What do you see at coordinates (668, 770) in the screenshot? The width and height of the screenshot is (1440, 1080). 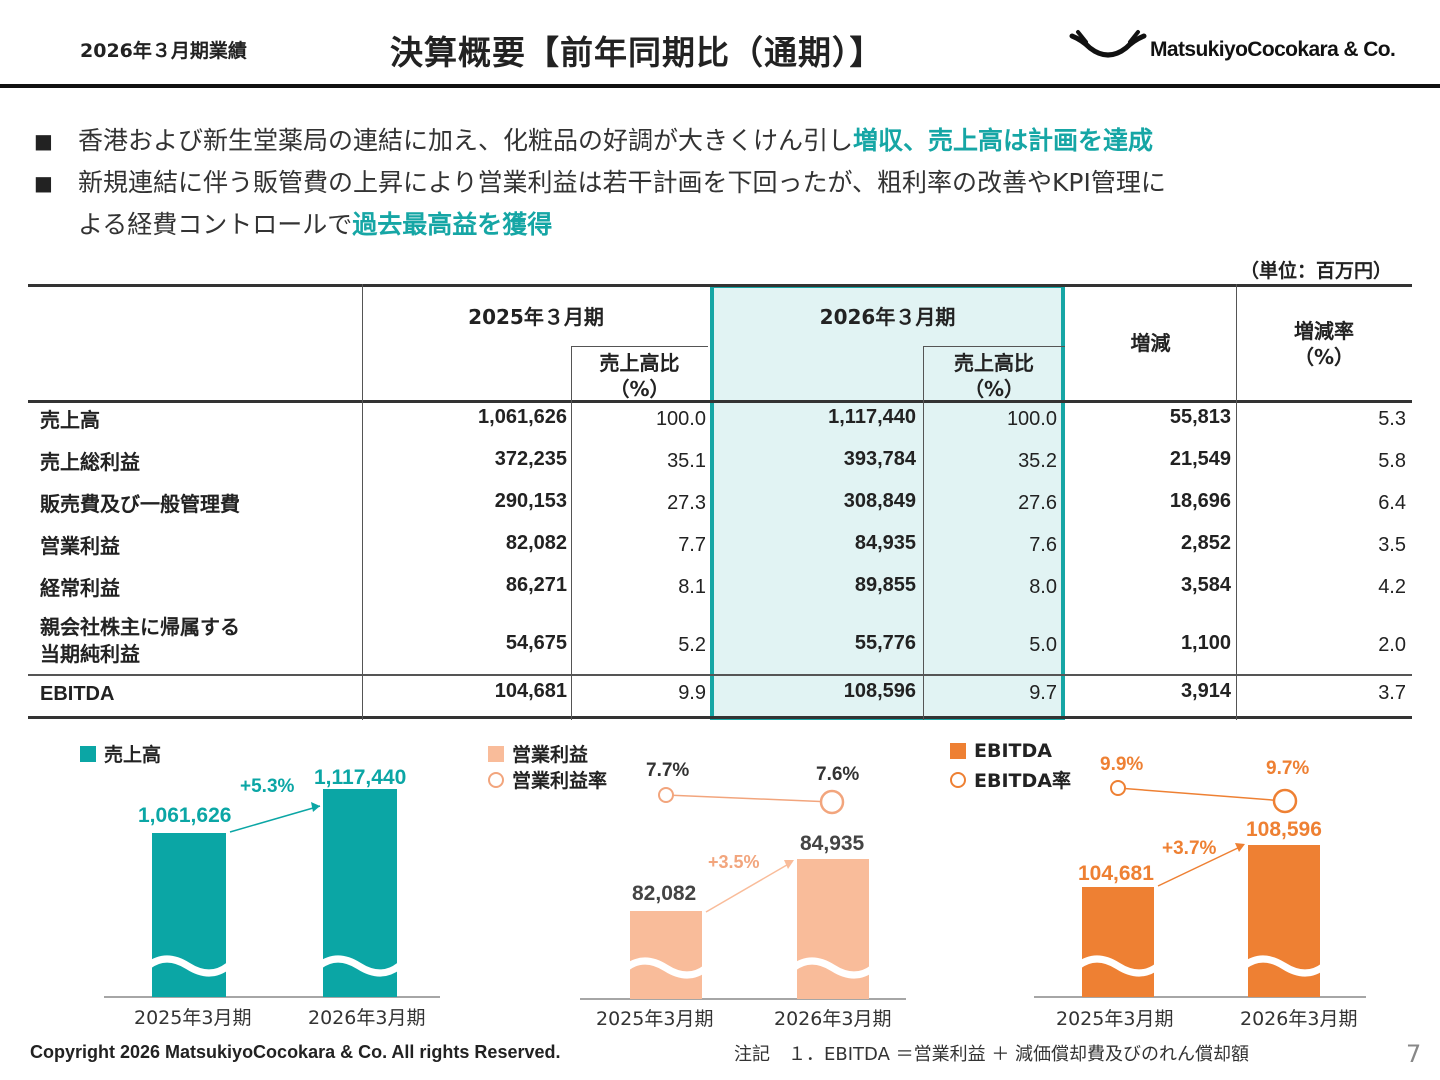 I see `rate-label-2025: 7.7%` at bounding box center [668, 770].